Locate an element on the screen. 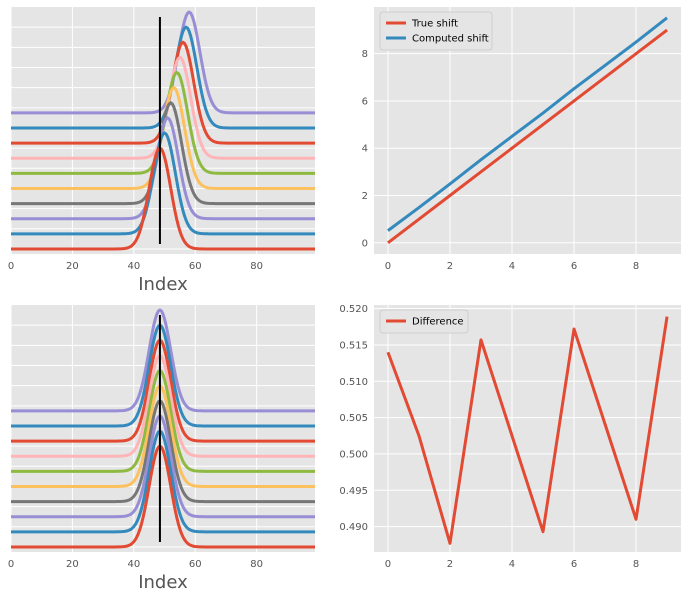  top-left-xlabel: Index is located at coordinates (163, 284).